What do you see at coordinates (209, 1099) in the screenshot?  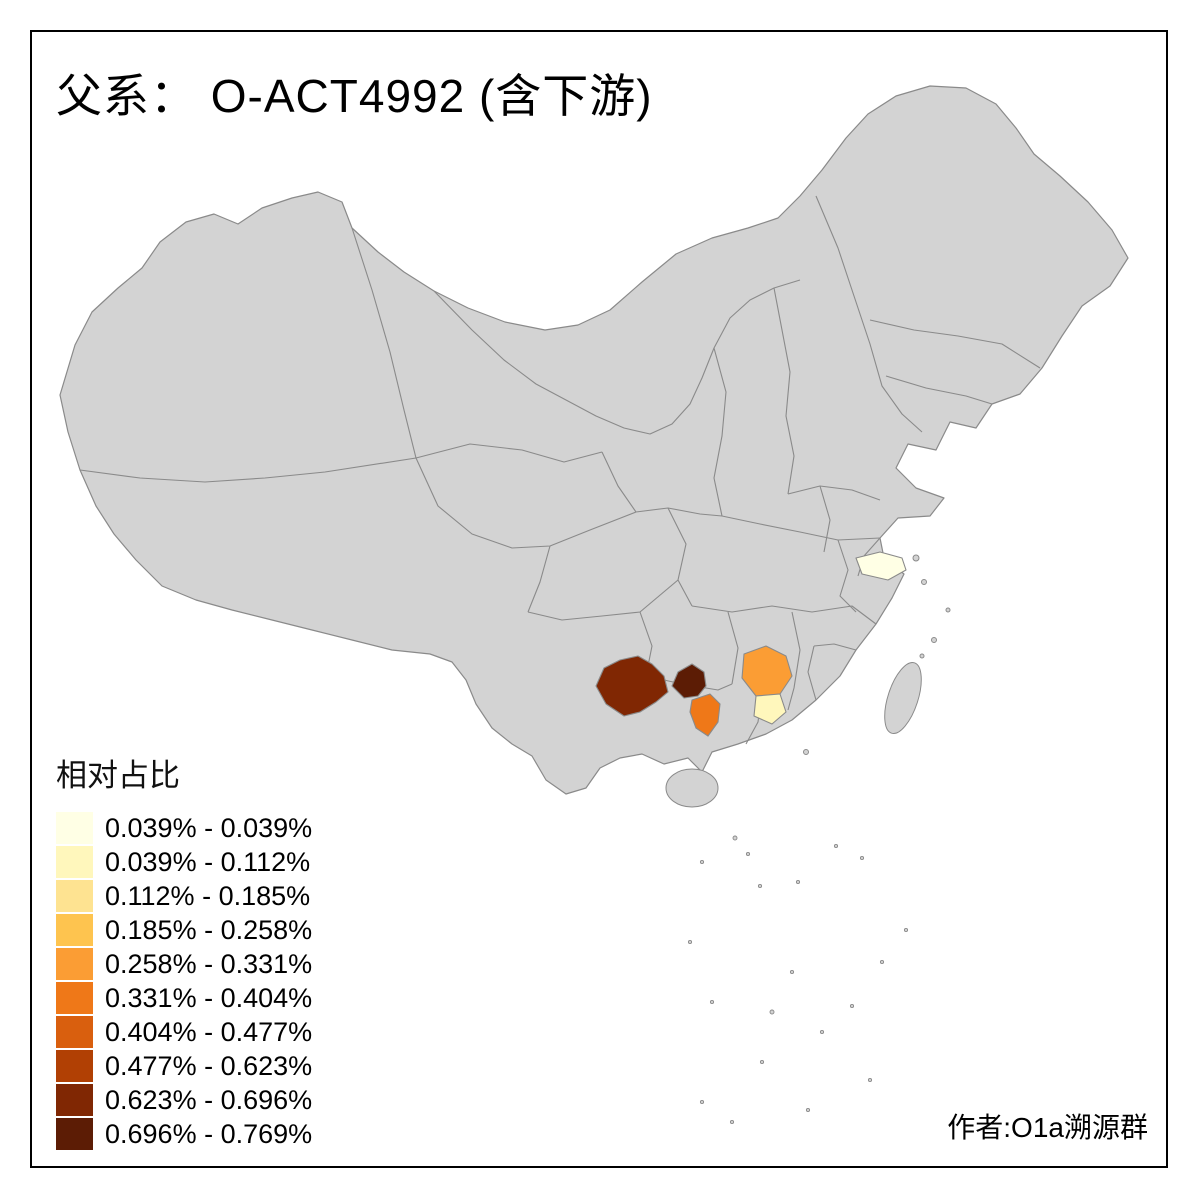 I see `legend-item-label: 0.623% - 0.696%` at bounding box center [209, 1099].